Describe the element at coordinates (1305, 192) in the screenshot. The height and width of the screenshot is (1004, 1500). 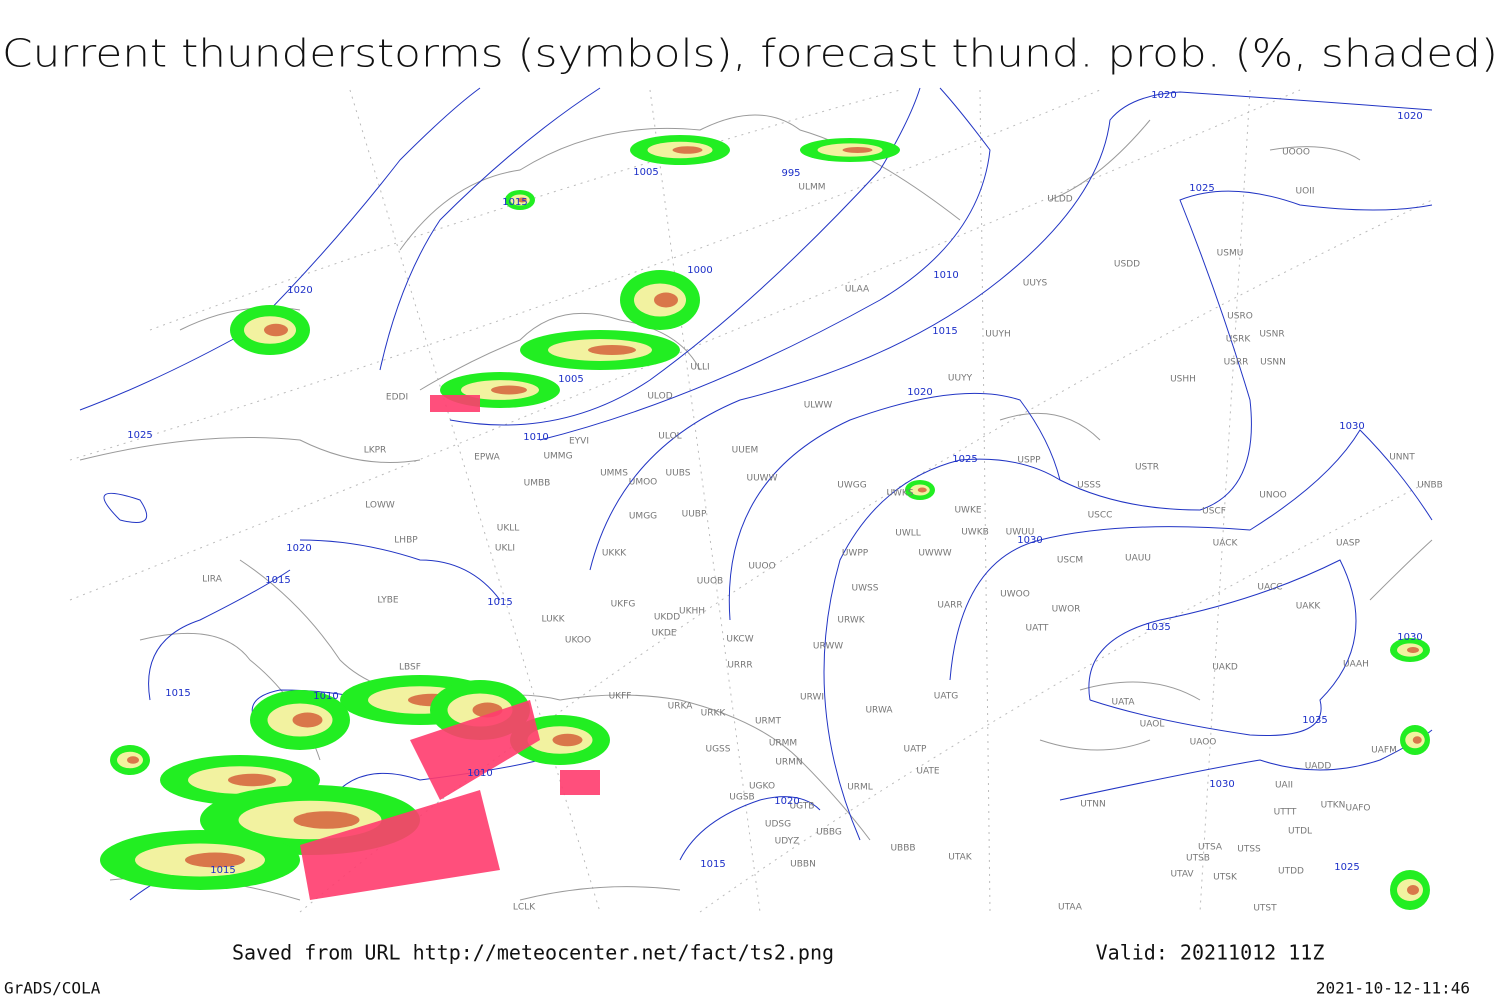
I see `station-label: UOII` at that location.